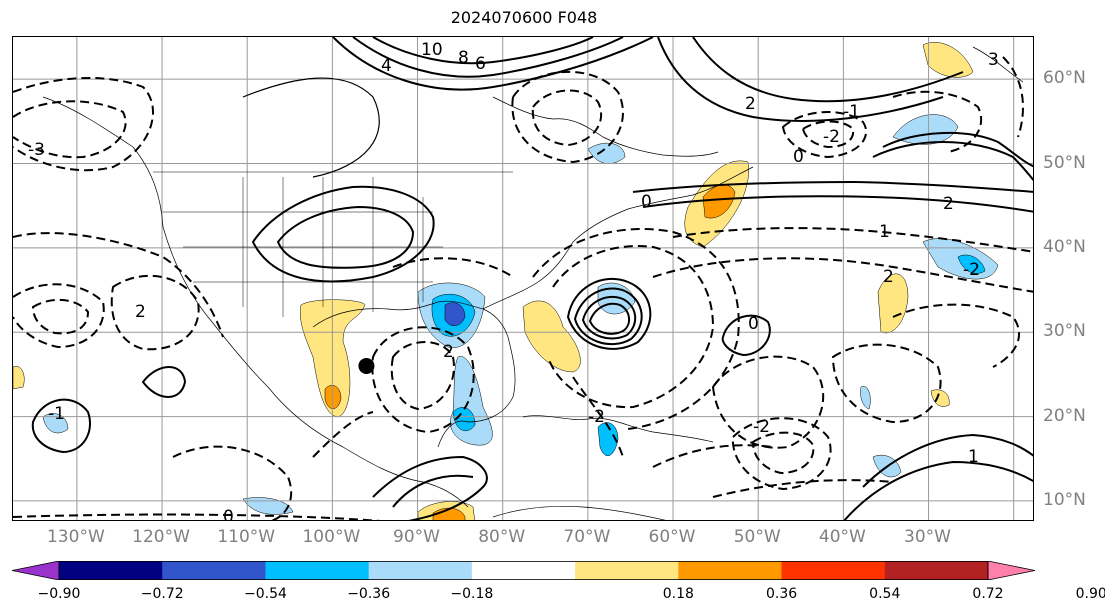  Describe the element at coordinates (524, 17) in the screenshot. I see `map-title: 2024070600 F048` at that location.